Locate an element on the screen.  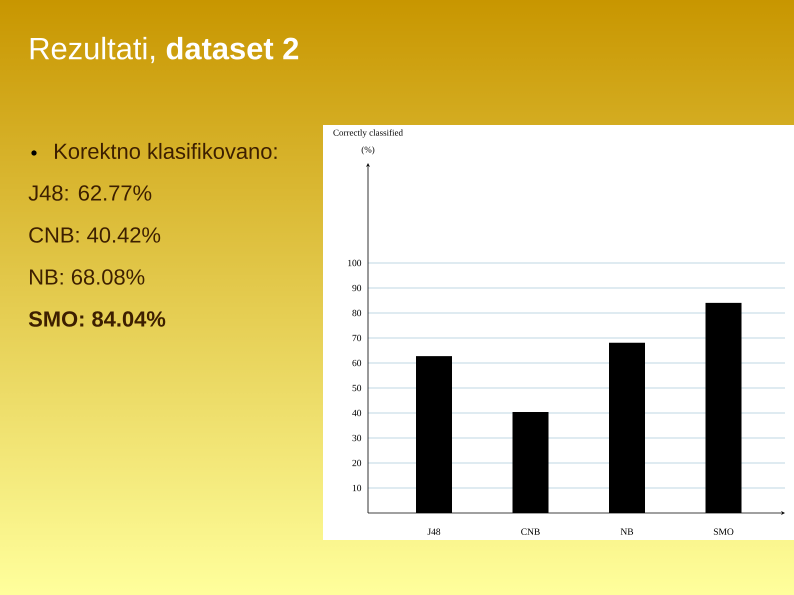
chart-title: Rezultati, dataset 2 is located at coordinates (164, 50).